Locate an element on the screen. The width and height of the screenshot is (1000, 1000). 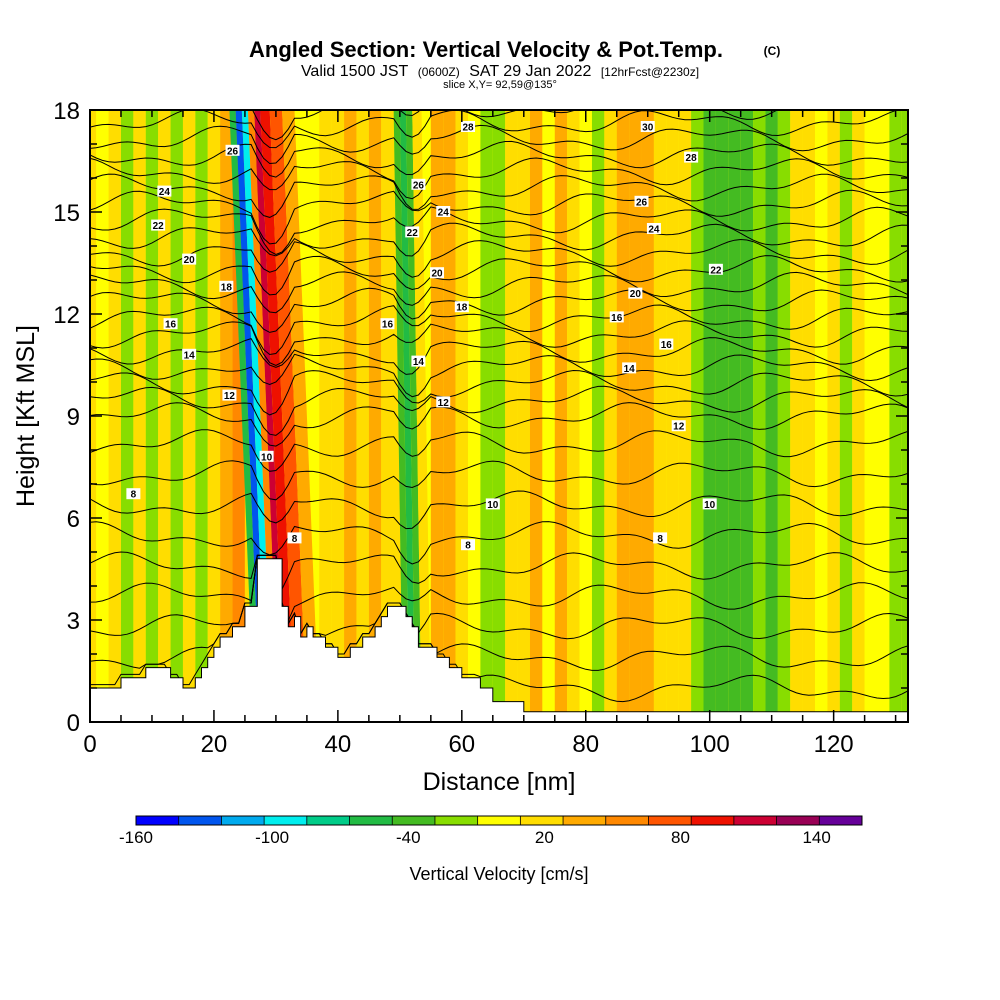
colorbar-tick-label: -40 is located at coordinates (408, 837).